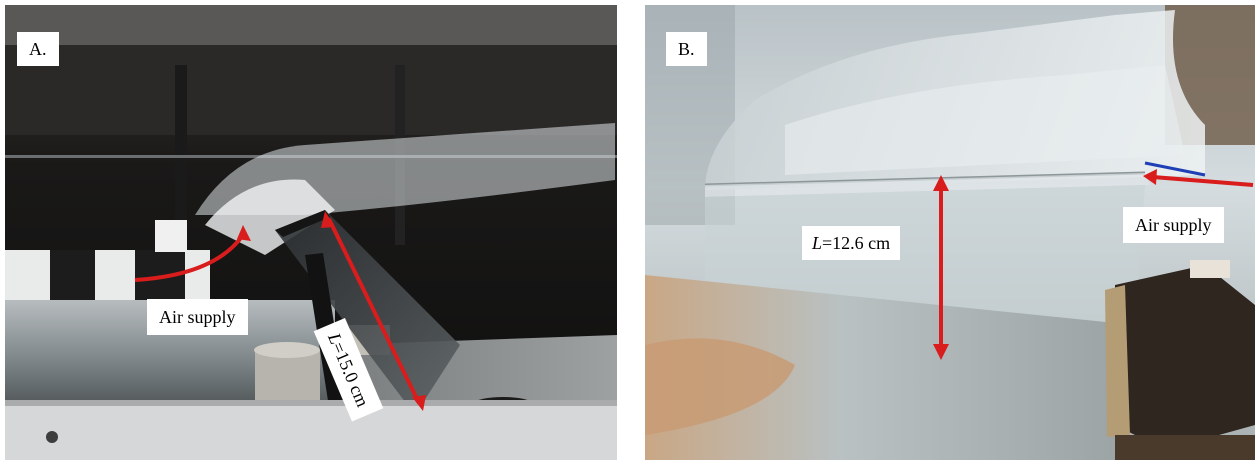 This screenshot has height=463, width=1255. Describe the element at coordinates (38, 49) in the screenshot. I see `panel-a-tag: A.` at that location.